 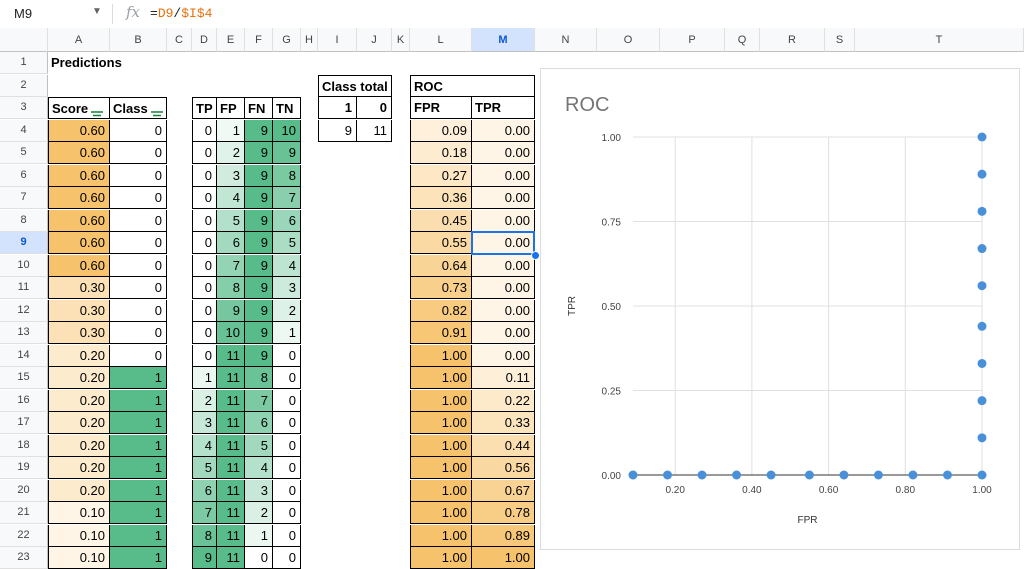 What do you see at coordinates (441, 243) in the screenshot?
I see `fpr-cell: 0.55` at bounding box center [441, 243].